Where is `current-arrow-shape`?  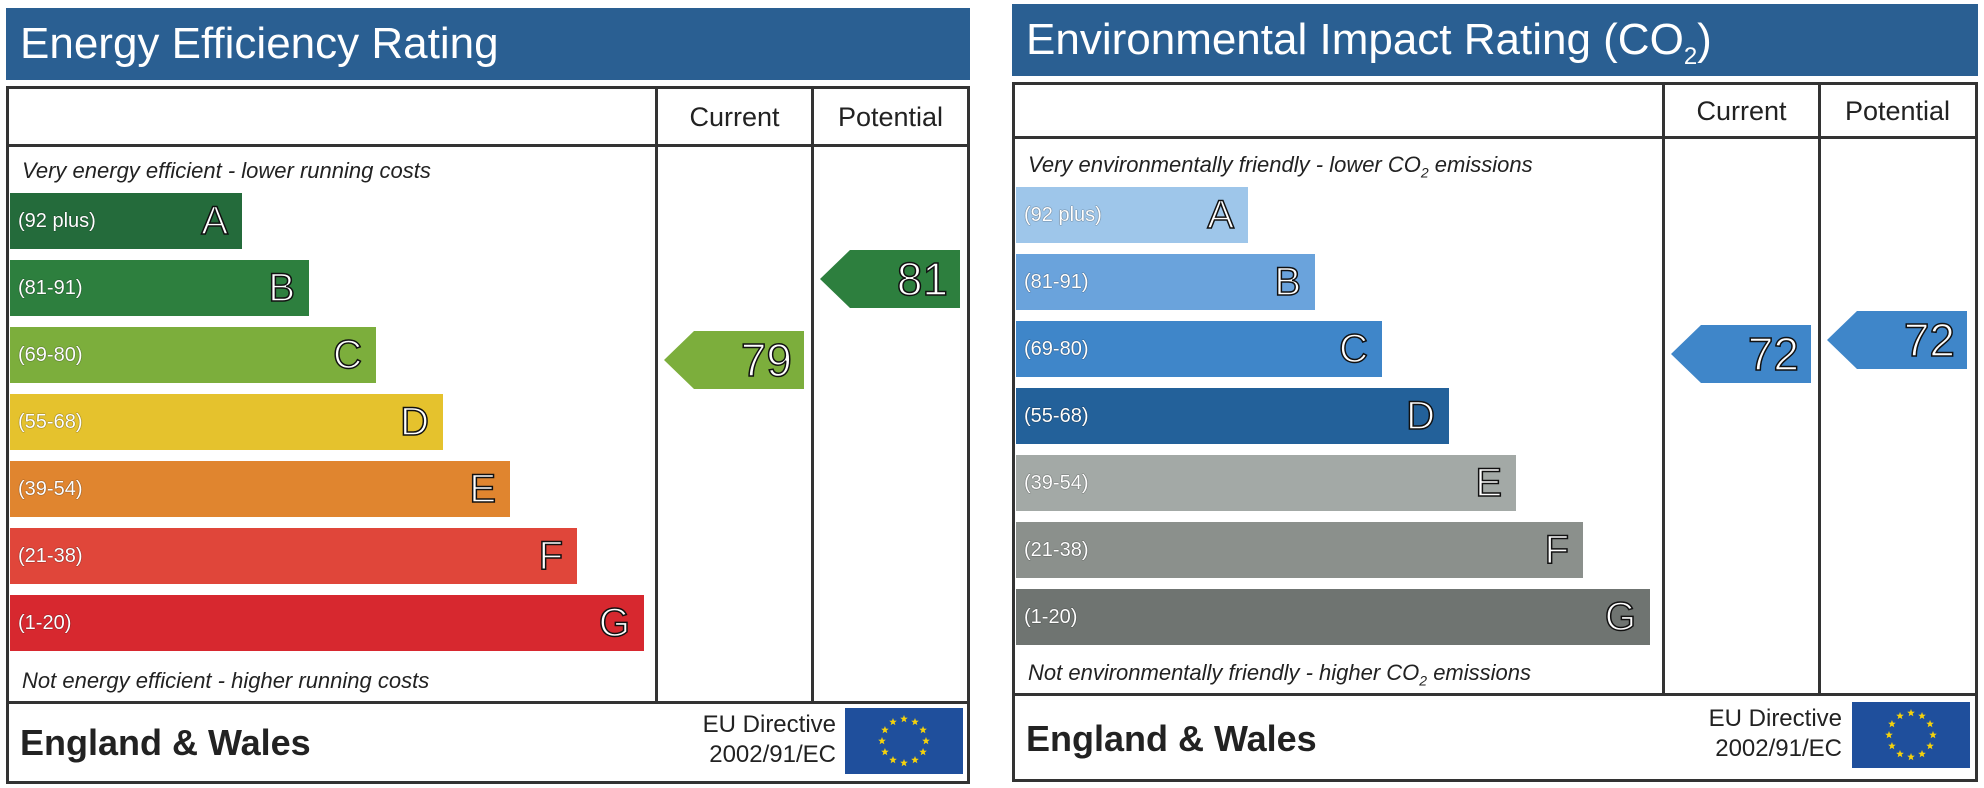 current-arrow-shape is located at coordinates (1741, 354).